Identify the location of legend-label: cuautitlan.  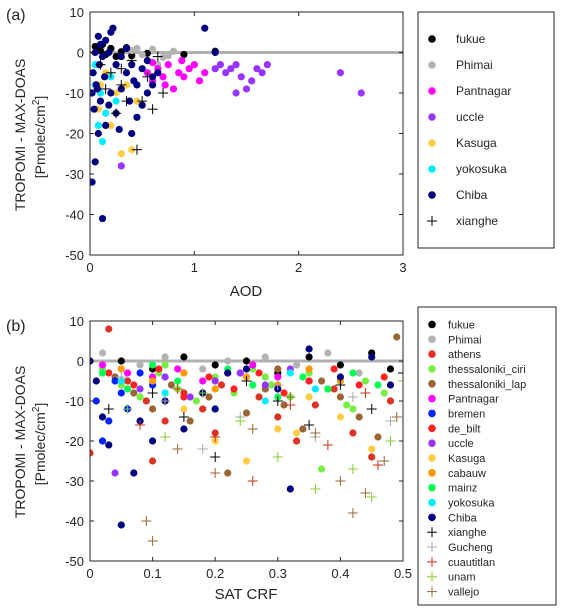
(471, 563).